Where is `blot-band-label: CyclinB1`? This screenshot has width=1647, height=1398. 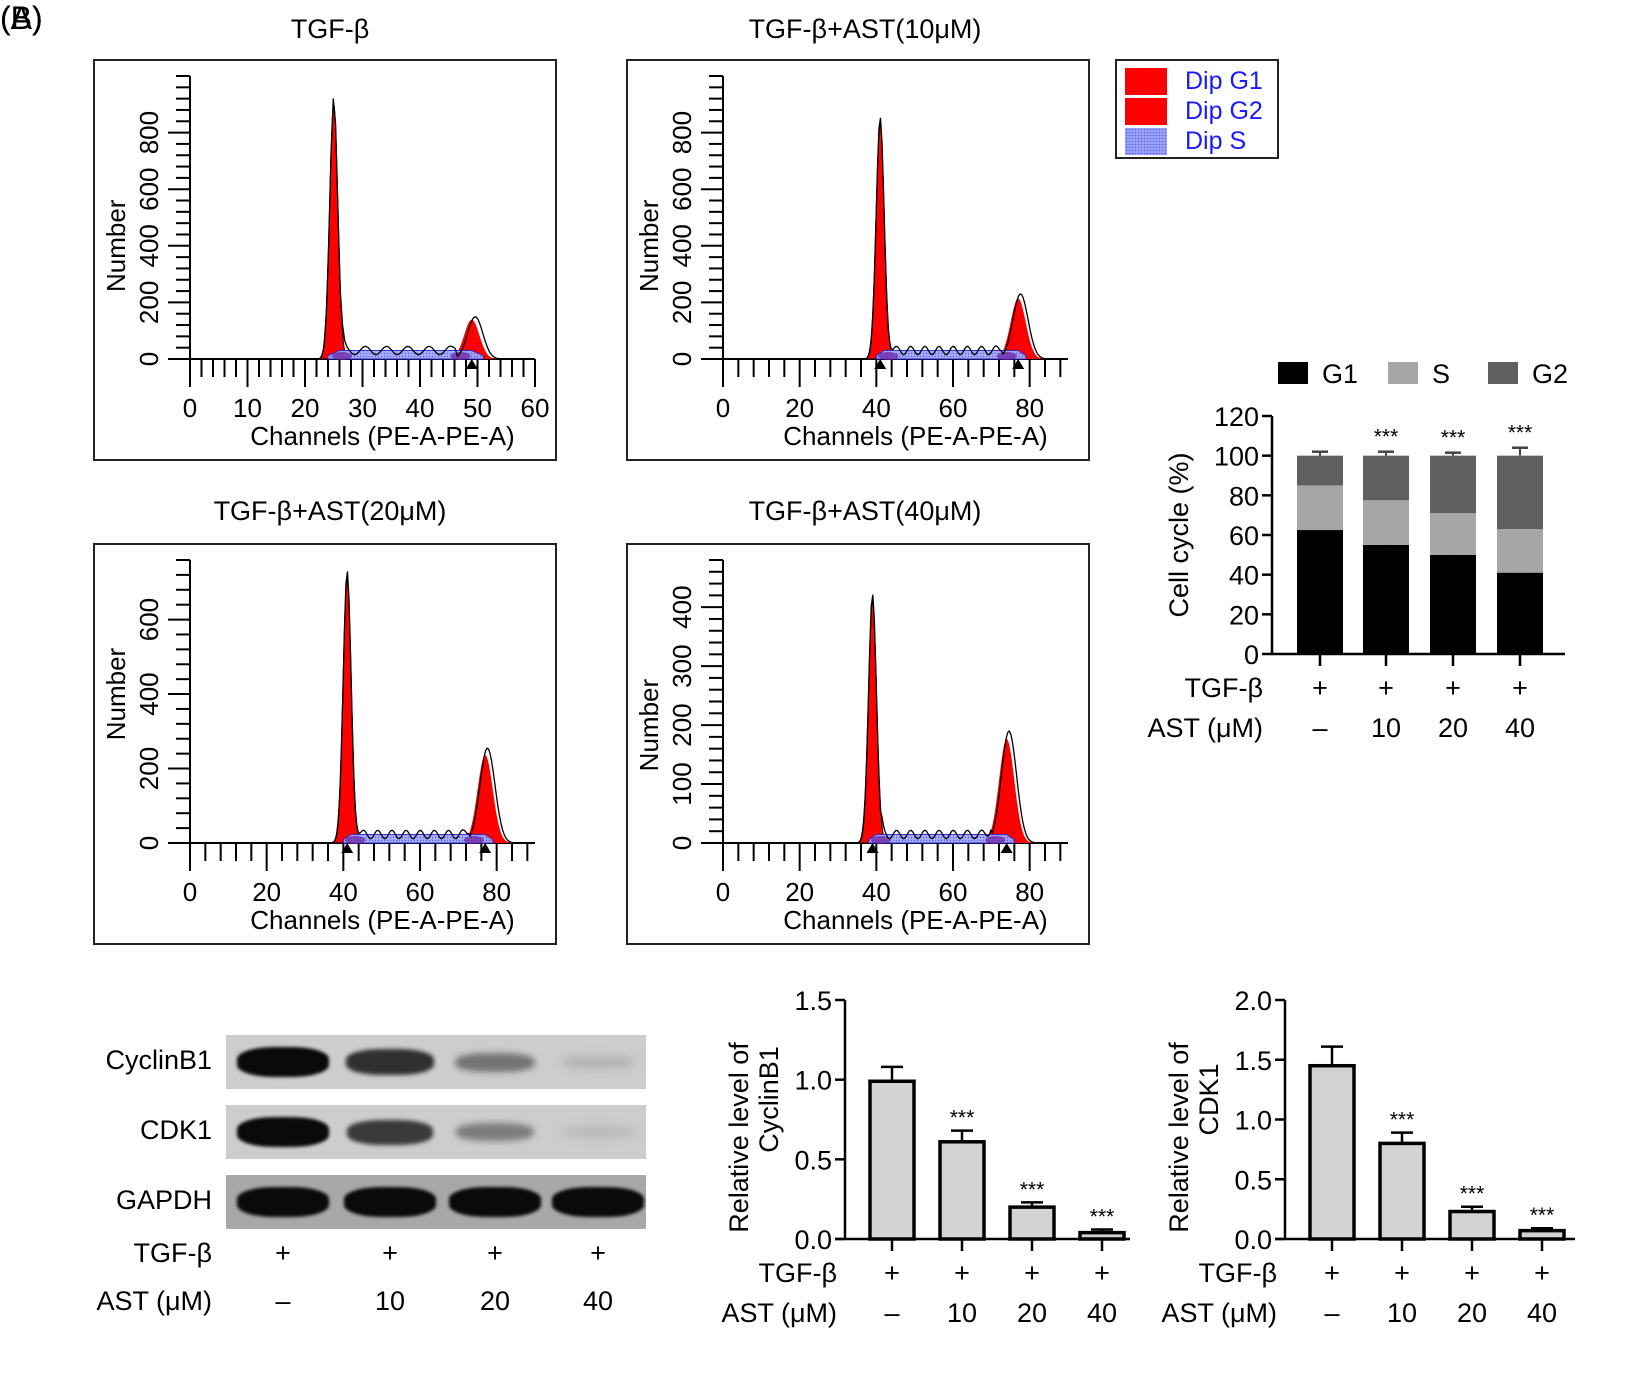 blot-band-label: CyclinB1 is located at coordinates (158, 1060).